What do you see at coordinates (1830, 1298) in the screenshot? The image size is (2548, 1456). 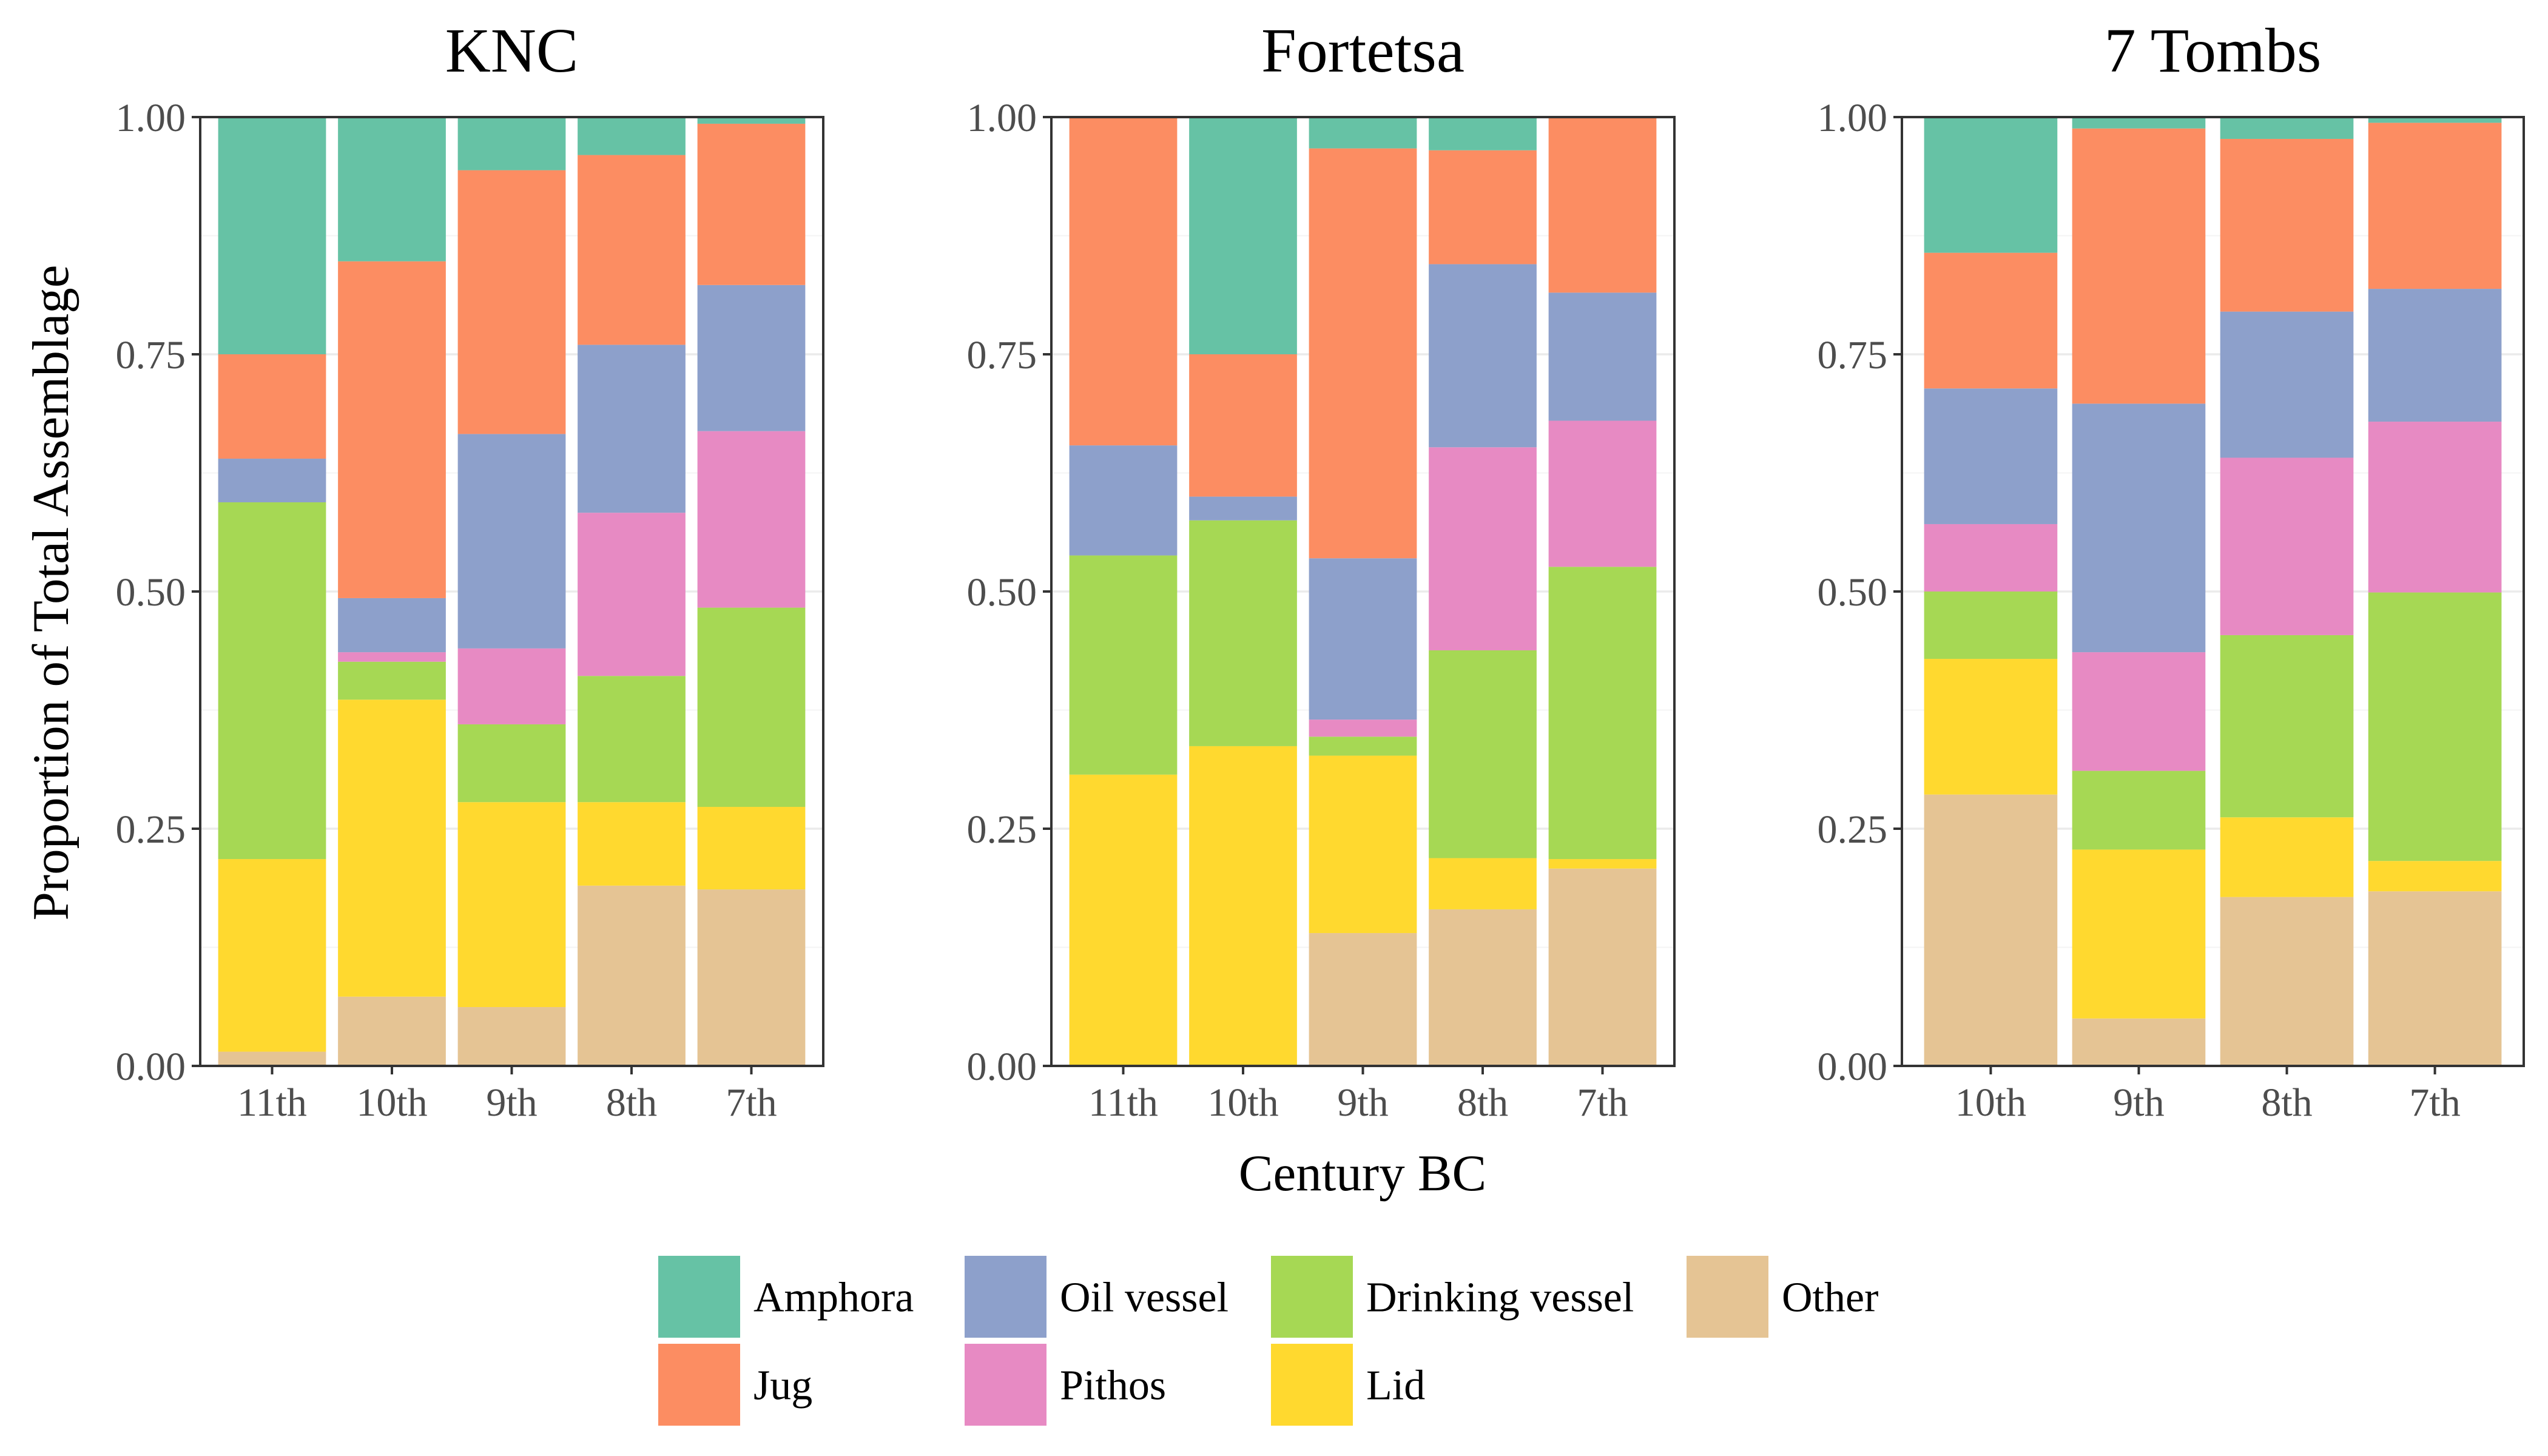 I see `legend-label: Other` at bounding box center [1830, 1298].